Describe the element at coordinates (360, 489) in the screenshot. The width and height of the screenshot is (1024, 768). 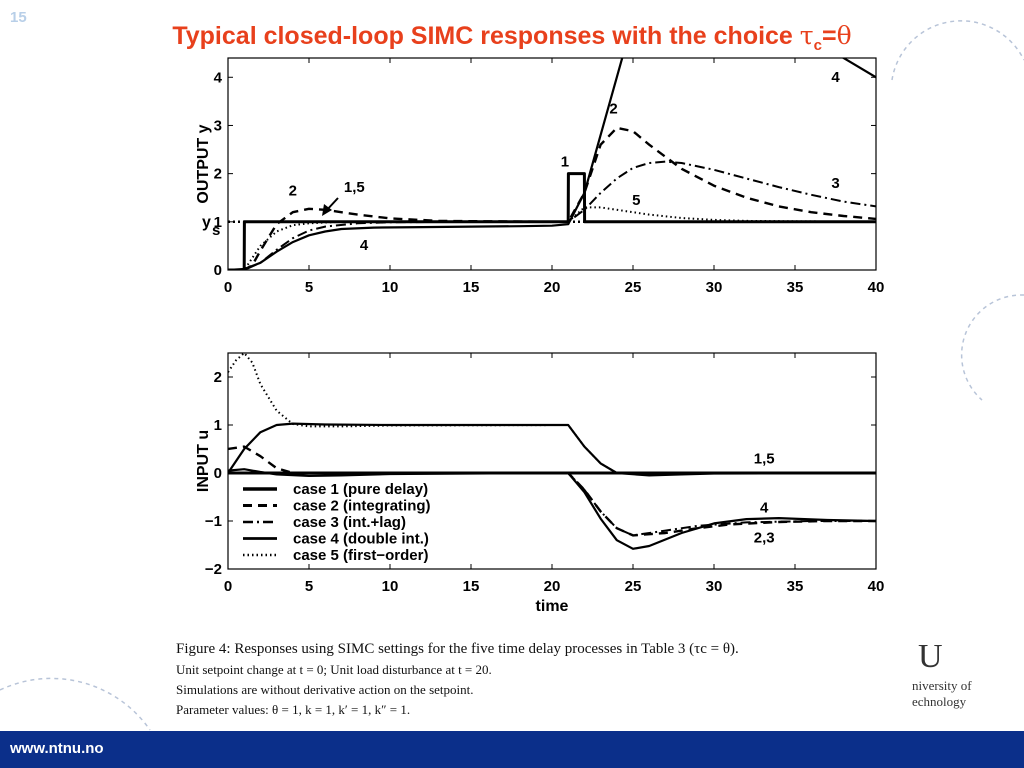
I see `legend-label: case 1 (pure delay)` at that location.